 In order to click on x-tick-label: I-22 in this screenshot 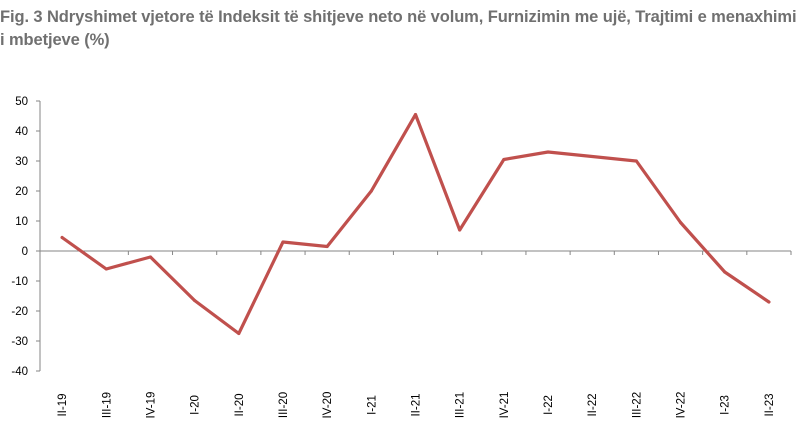, I will do `click(549, 405)`.